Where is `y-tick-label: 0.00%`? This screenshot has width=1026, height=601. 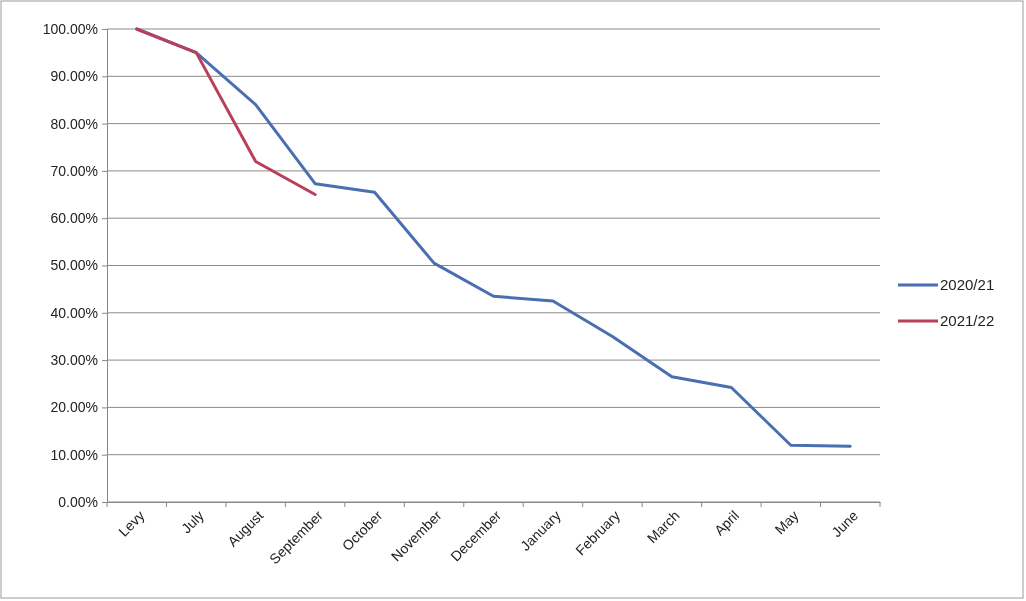 y-tick-label: 0.00% is located at coordinates (78, 501).